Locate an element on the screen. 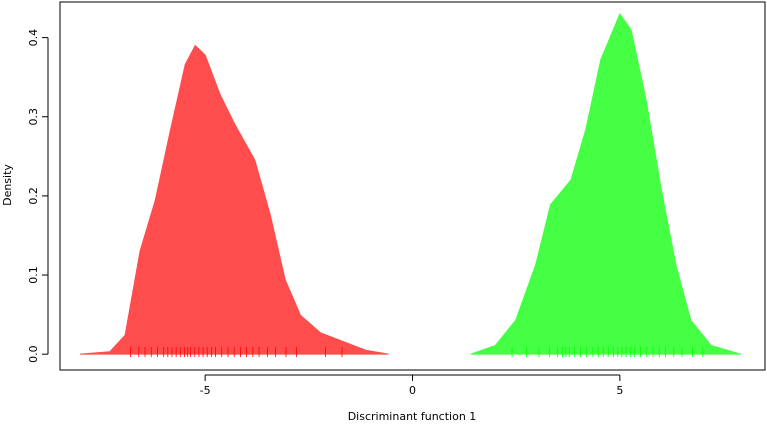 This screenshot has height=427, width=767. y-tick-label: 0.1 is located at coordinates (33, 275).